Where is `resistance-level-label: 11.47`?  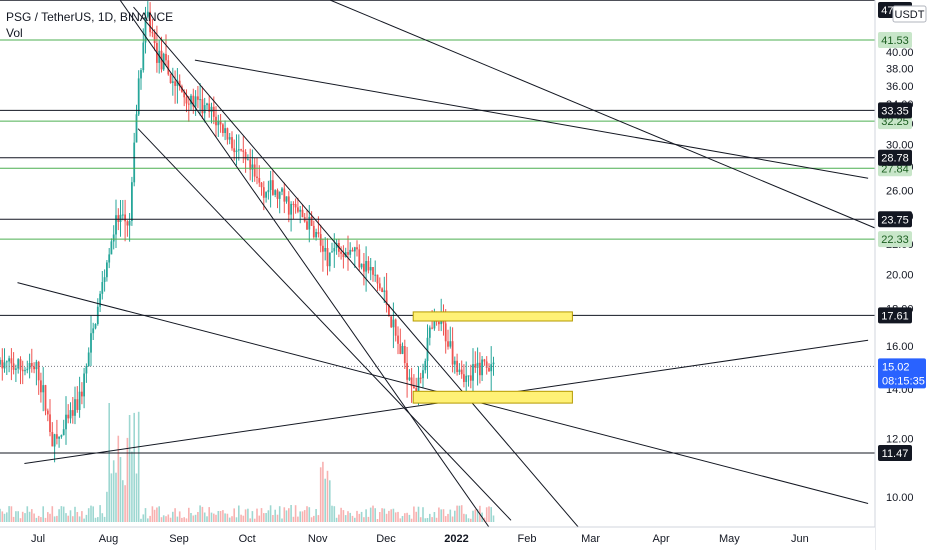 resistance-level-label: 11.47 is located at coordinates (895, 454).